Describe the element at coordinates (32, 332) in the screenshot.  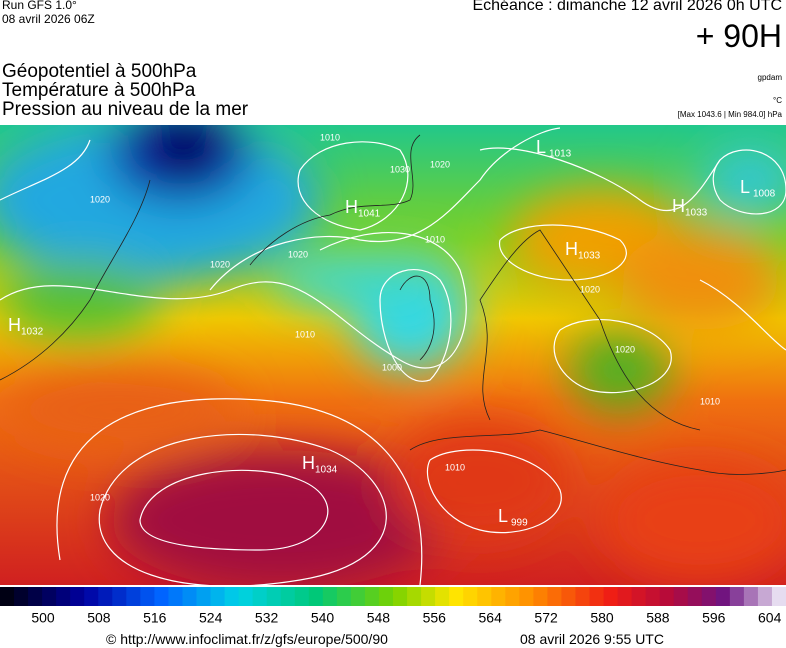
I see `center-value: 1032` at that location.